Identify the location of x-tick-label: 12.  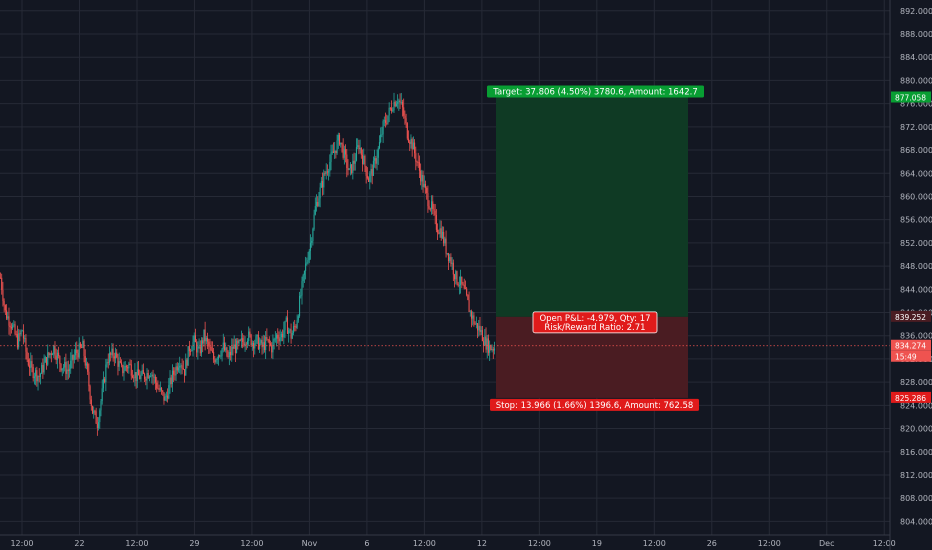
(482, 543).